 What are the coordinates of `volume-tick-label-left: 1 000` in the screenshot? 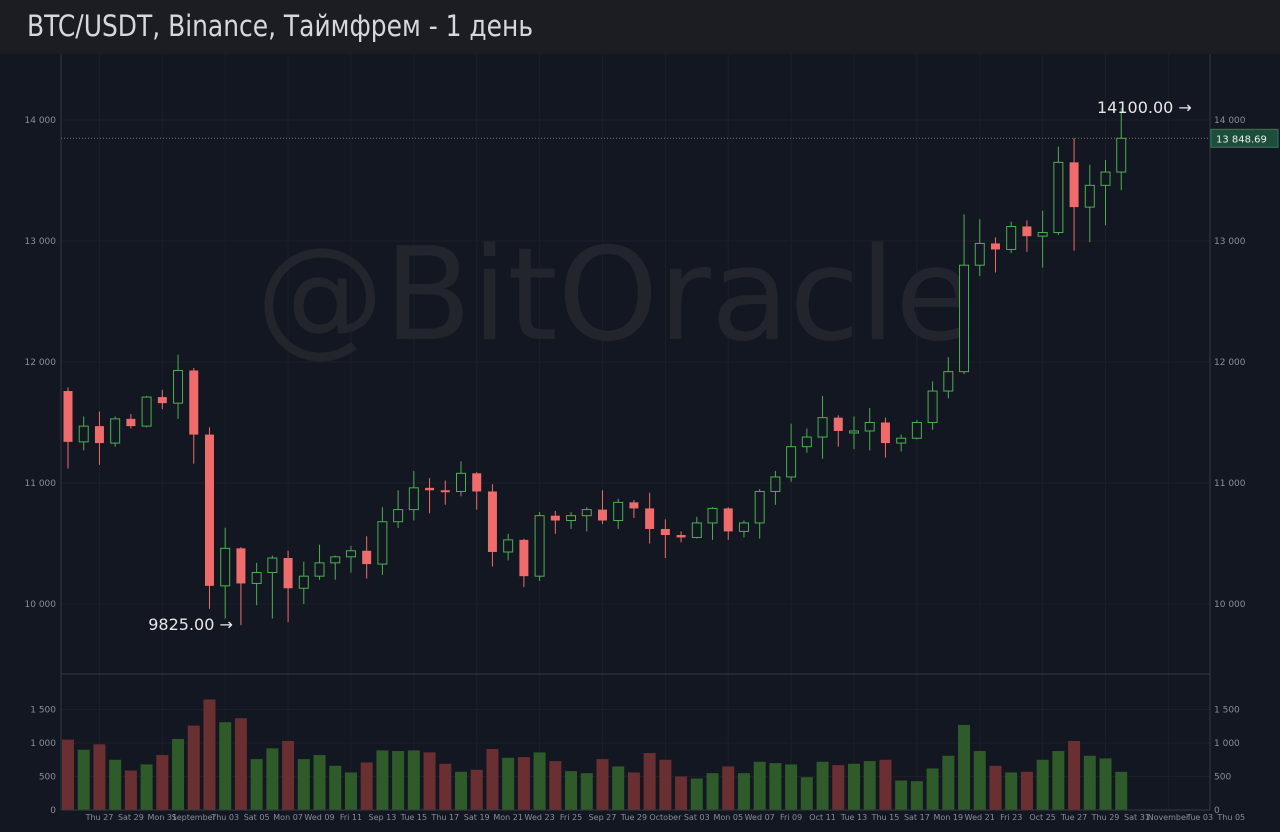 It's located at (43, 744).